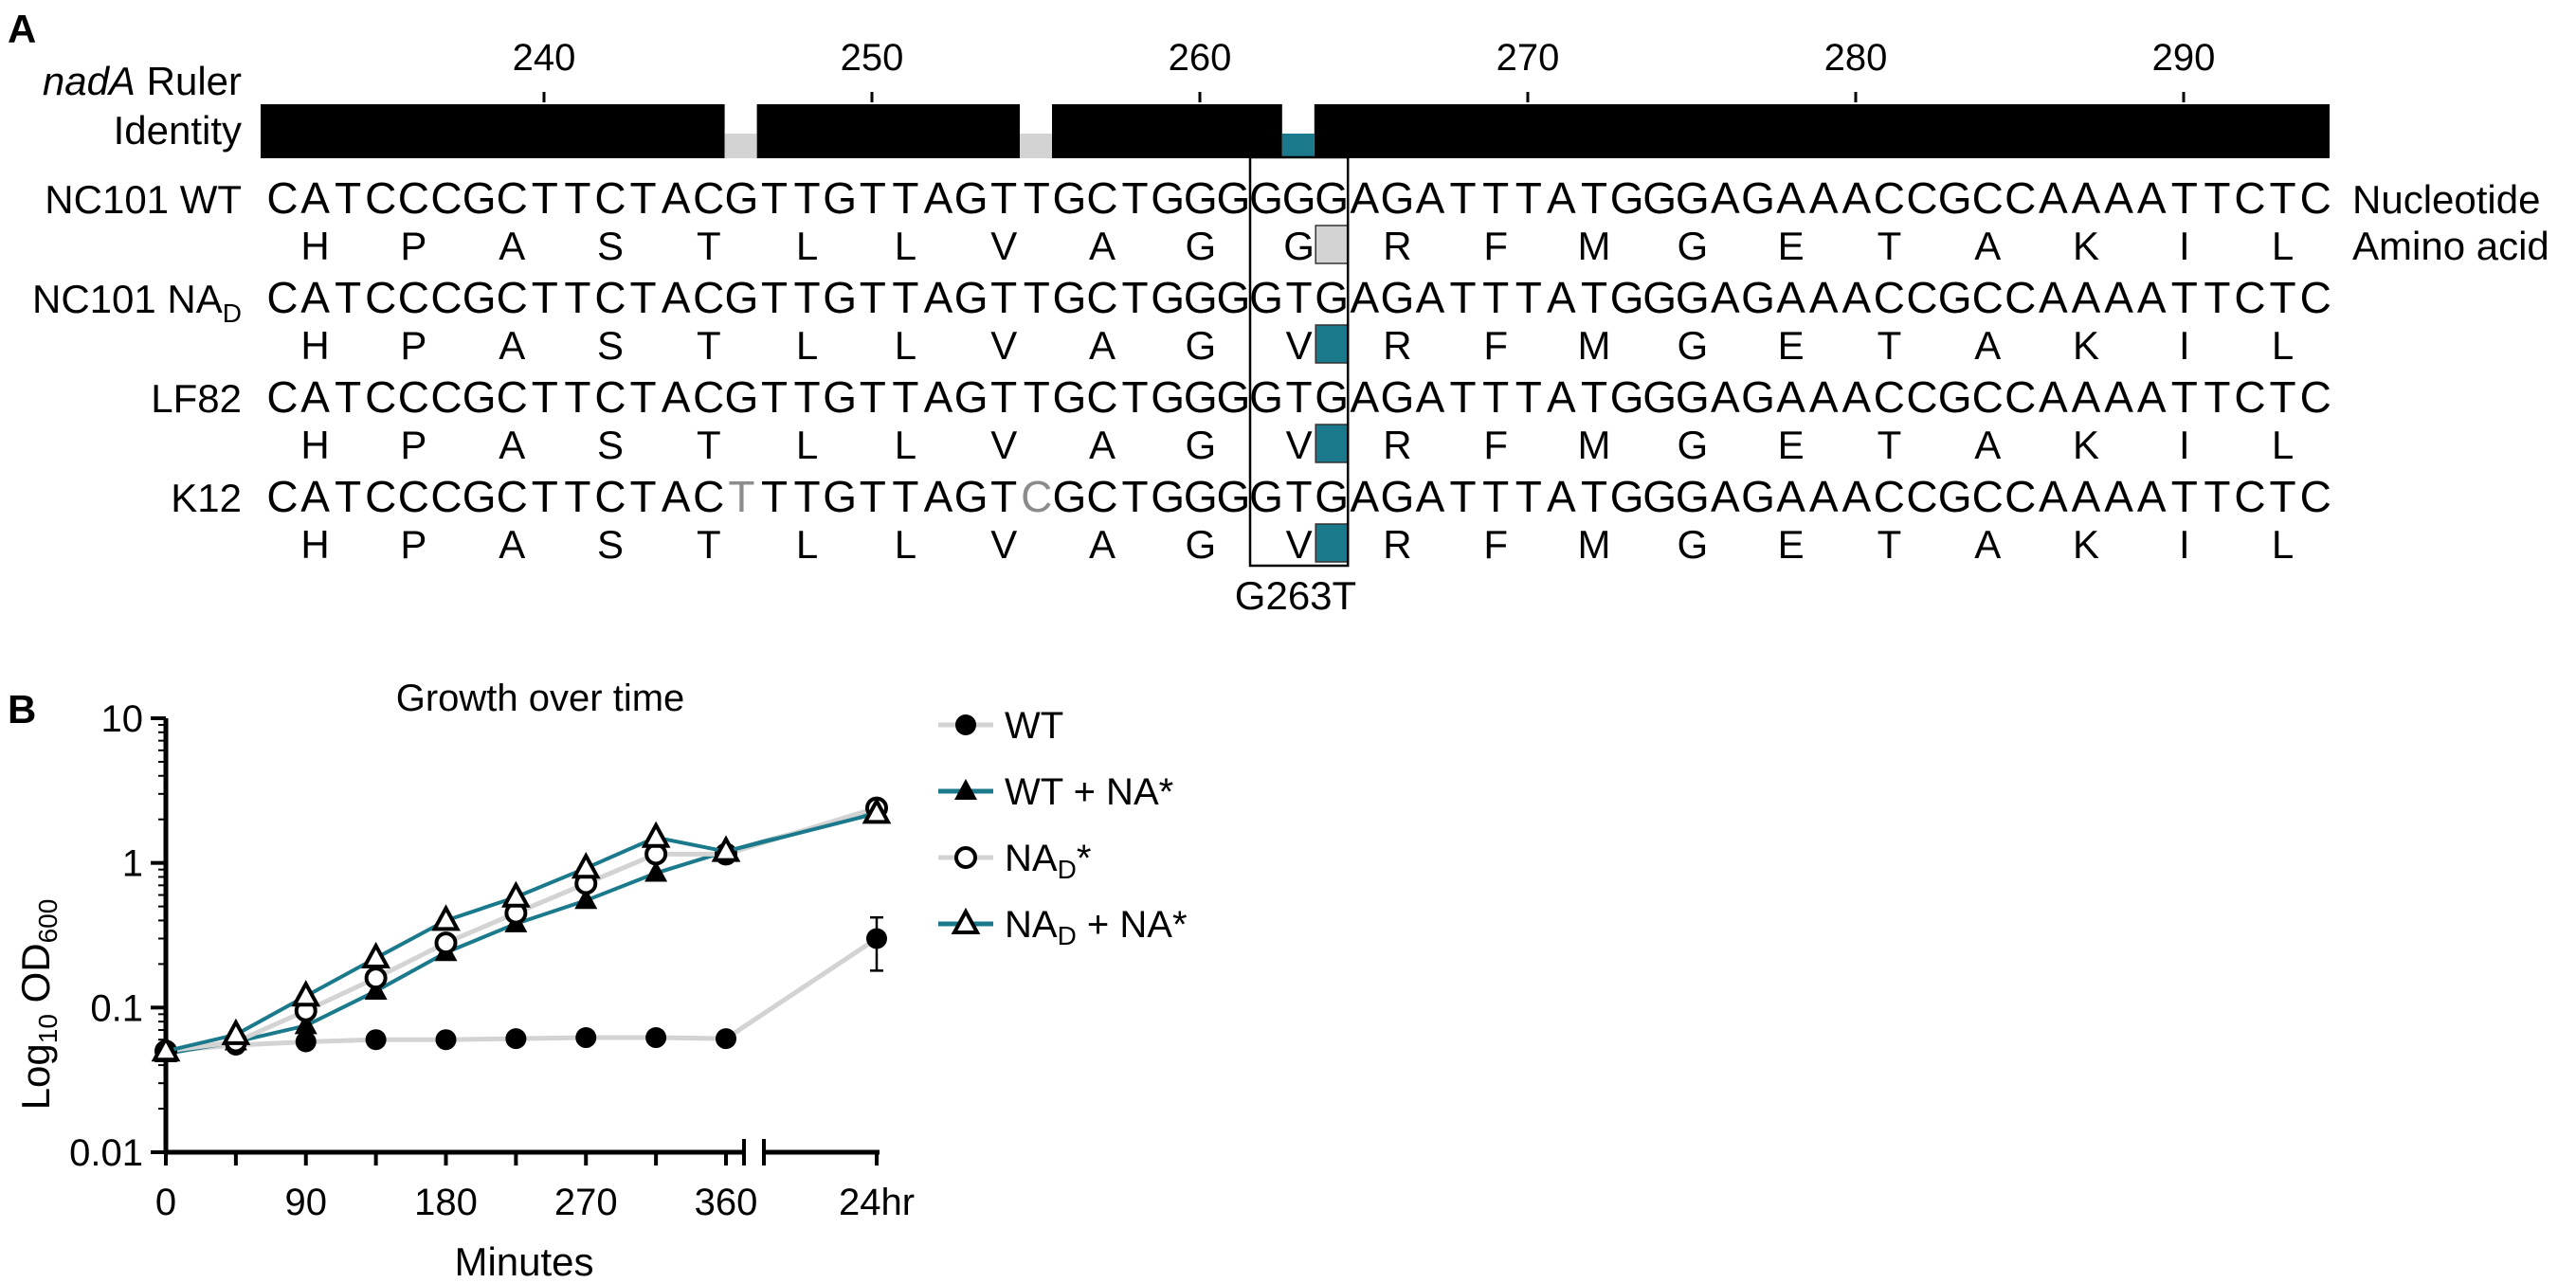 This screenshot has height=1283, width=2576. I want to click on chart-series, so click(521, 930).